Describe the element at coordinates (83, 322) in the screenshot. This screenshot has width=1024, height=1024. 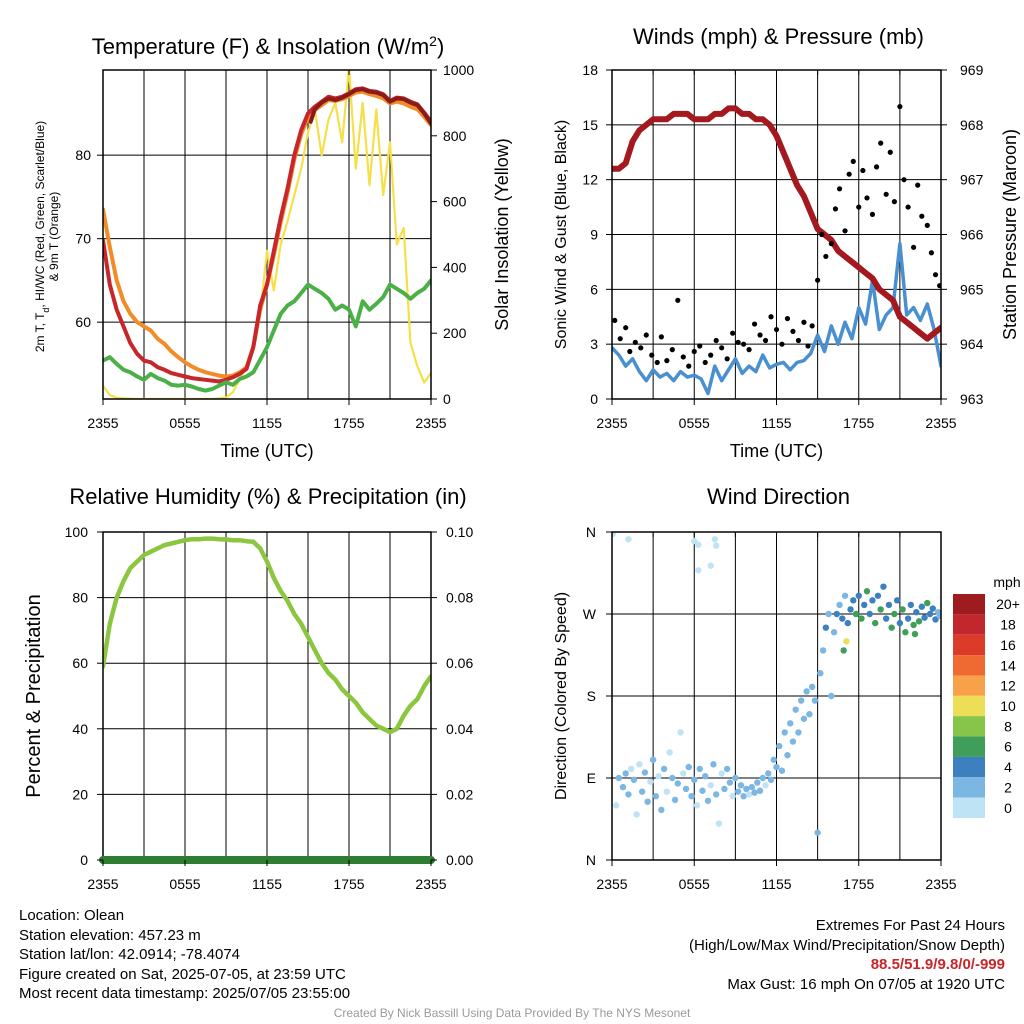
I see `y-left-tick-label: 60` at that location.